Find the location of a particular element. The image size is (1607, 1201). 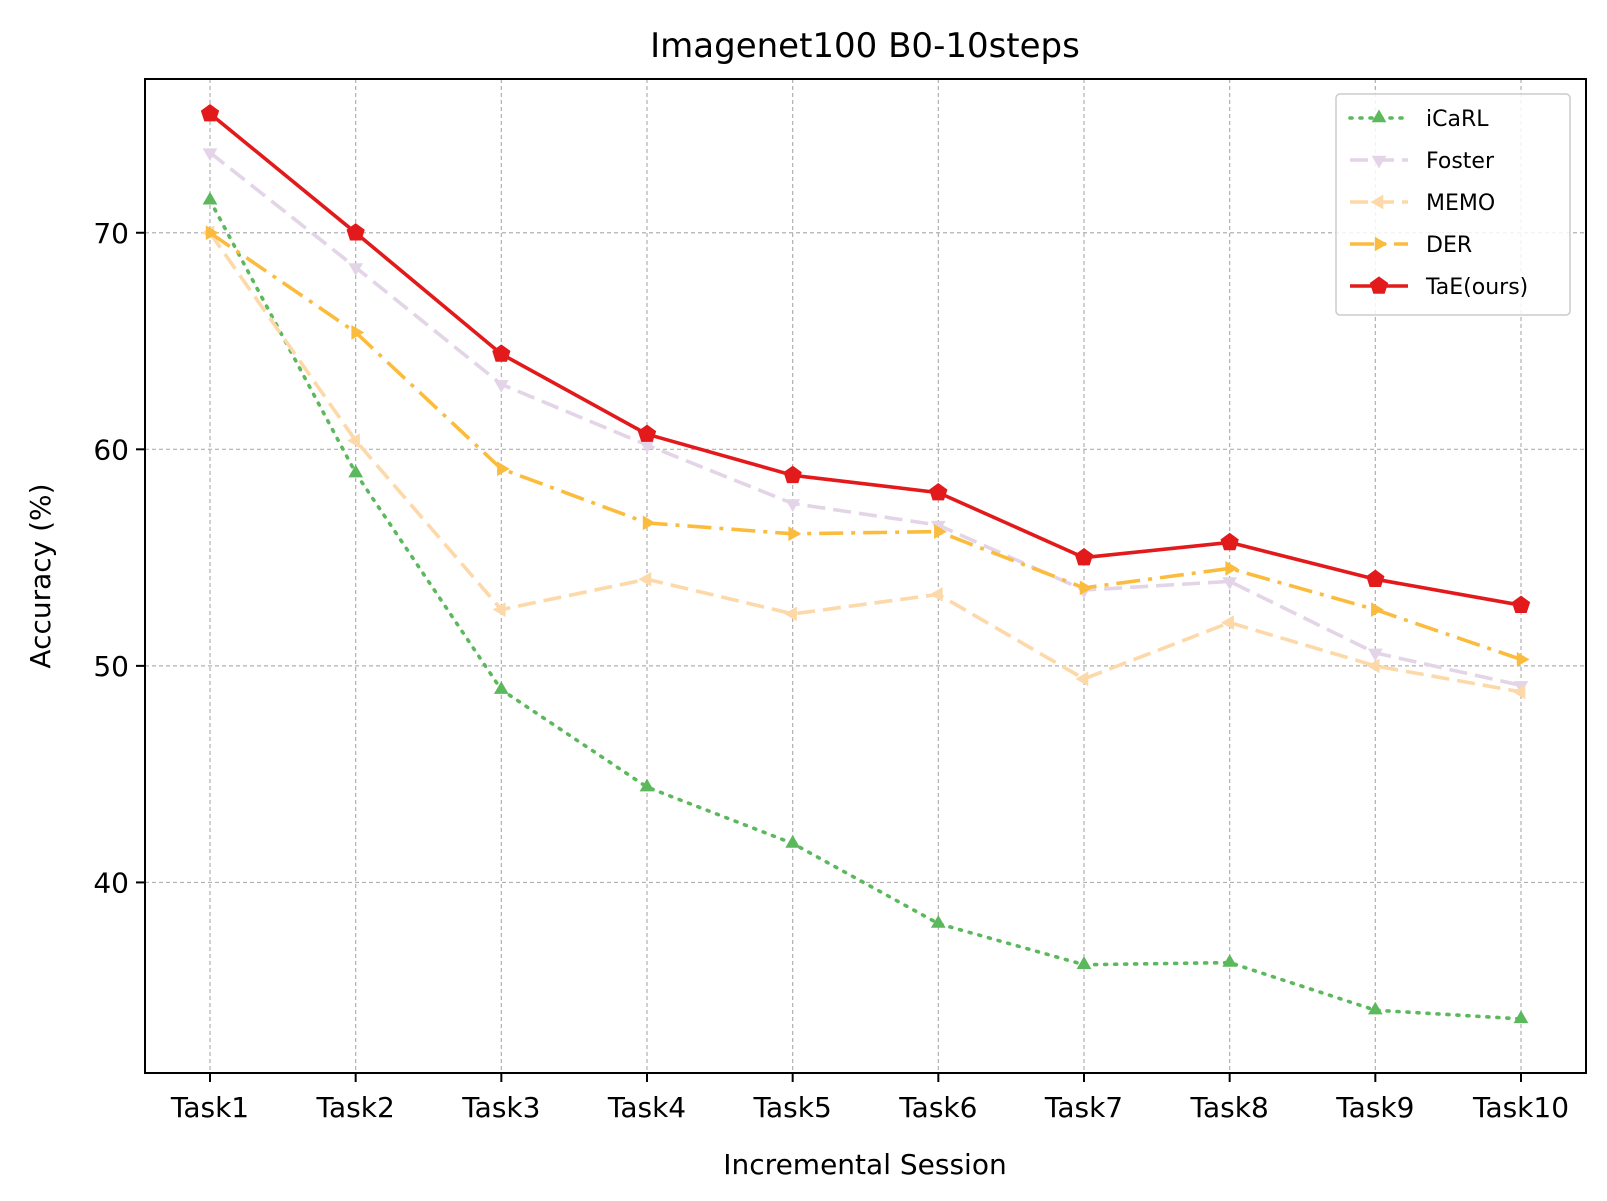

data-point-tae-ours-task3 is located at coordinates (501, 353).